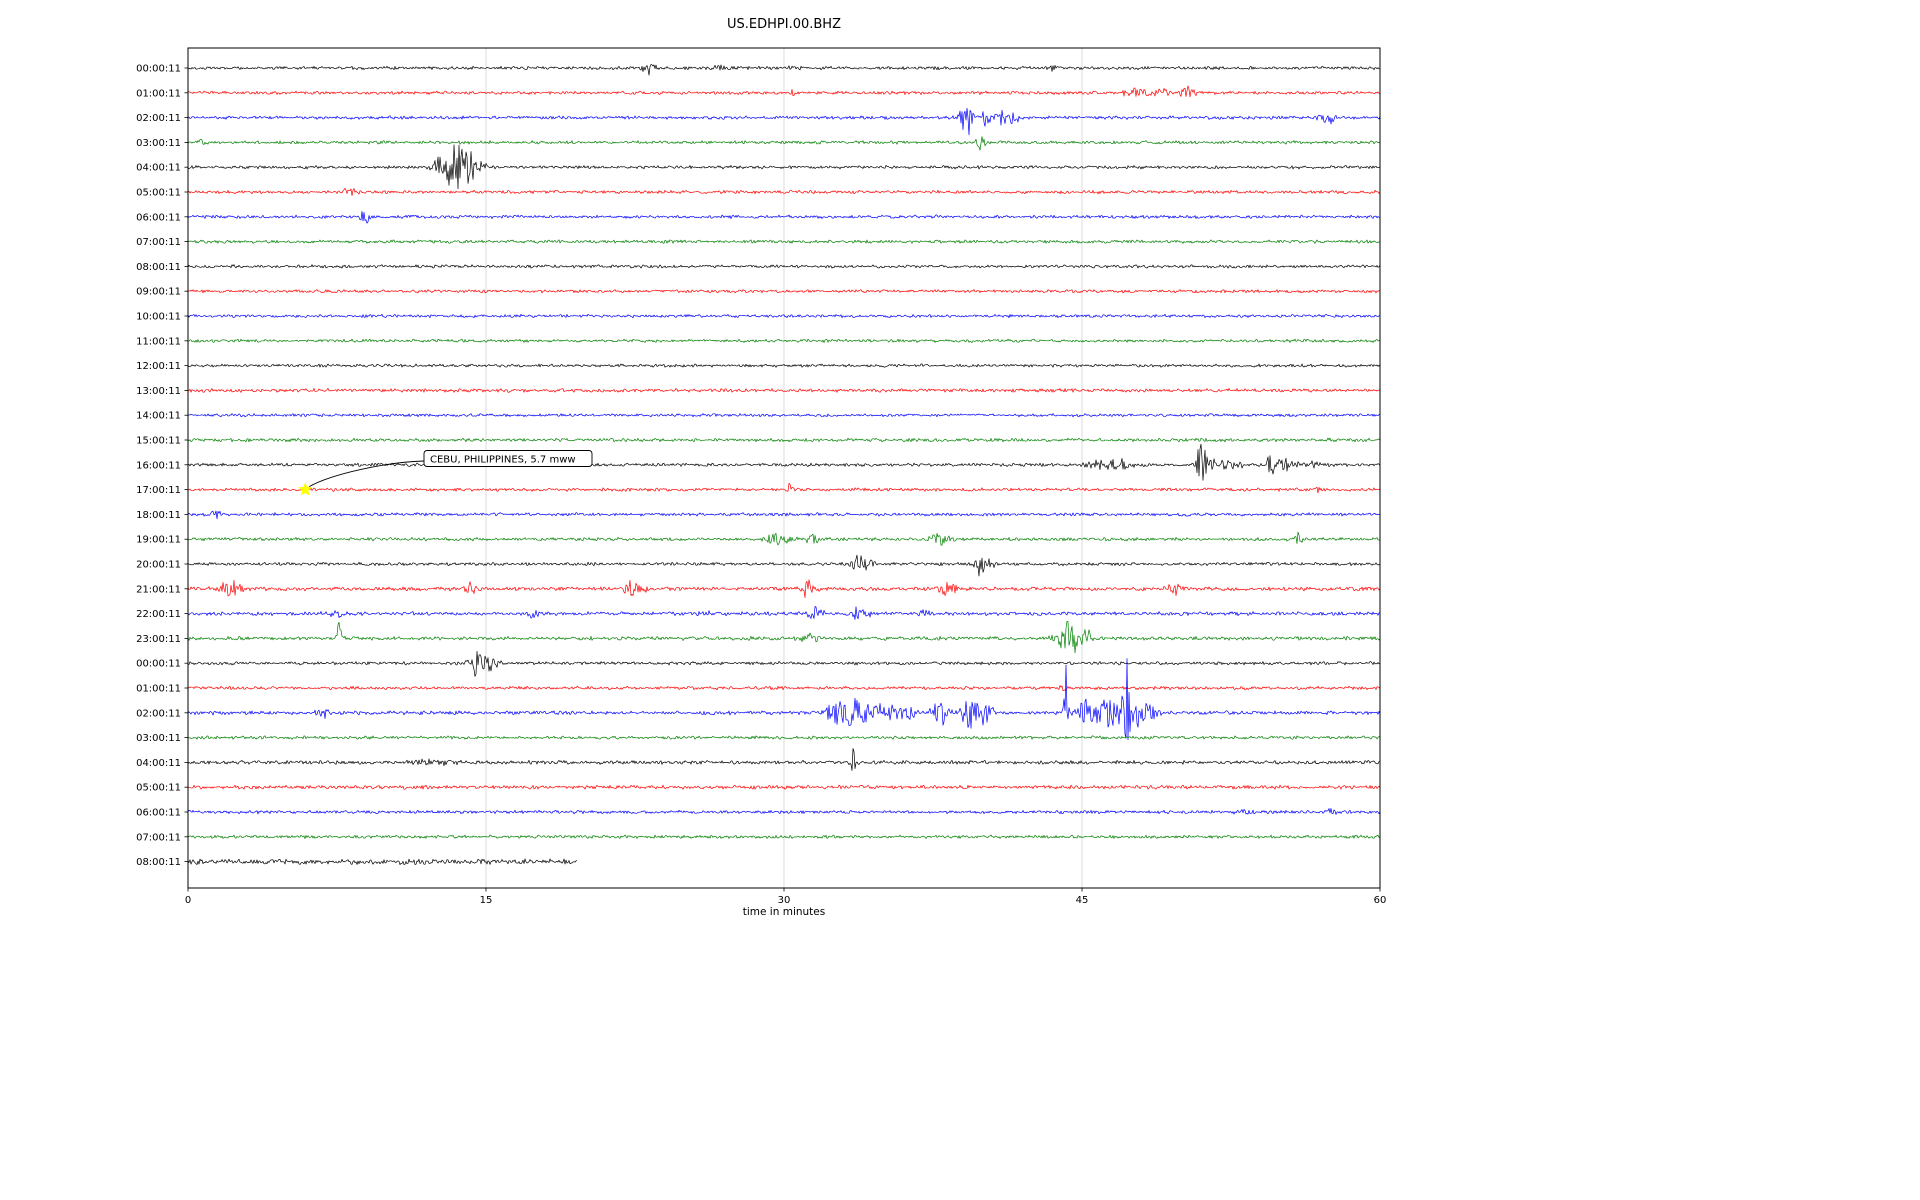 The image size is (1920, 1200). I want to click on trace-time-label: 20:00:11, so click(158, 565).